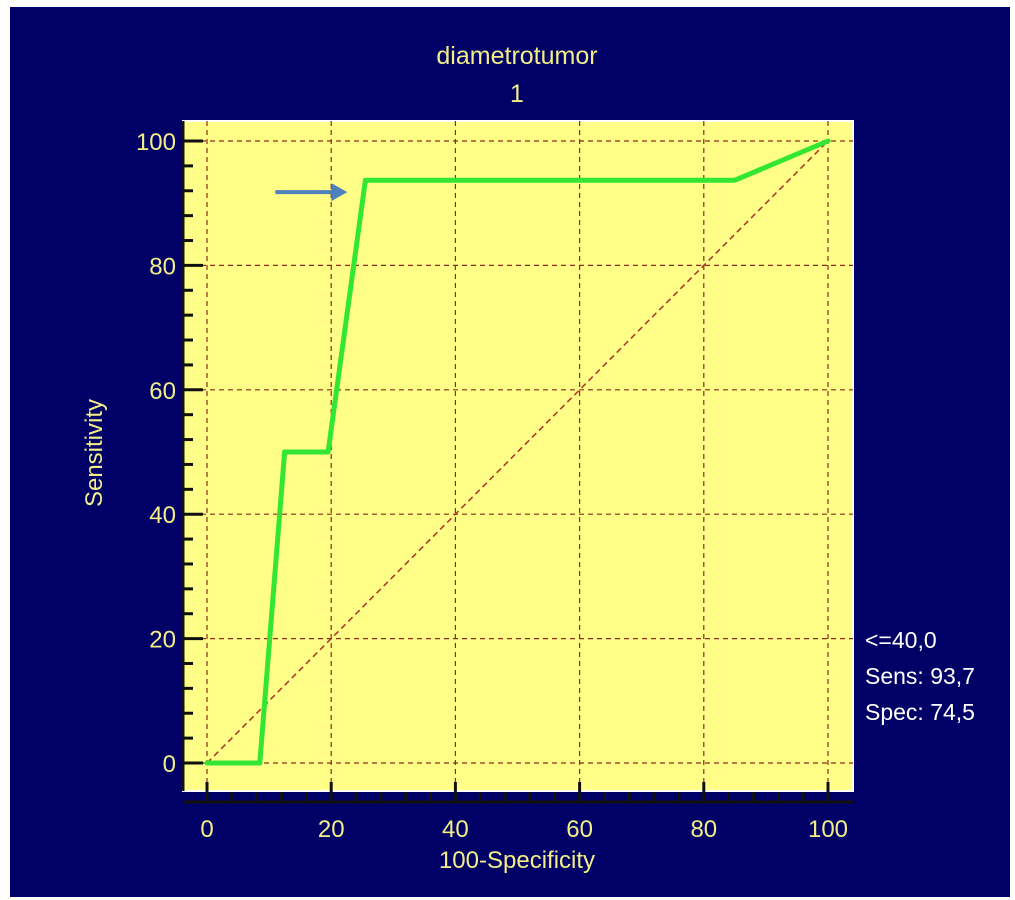 The width and height of the screenshot is (1015, 900). I want to click on x-tick-label-80: 80, so click(703, 829).